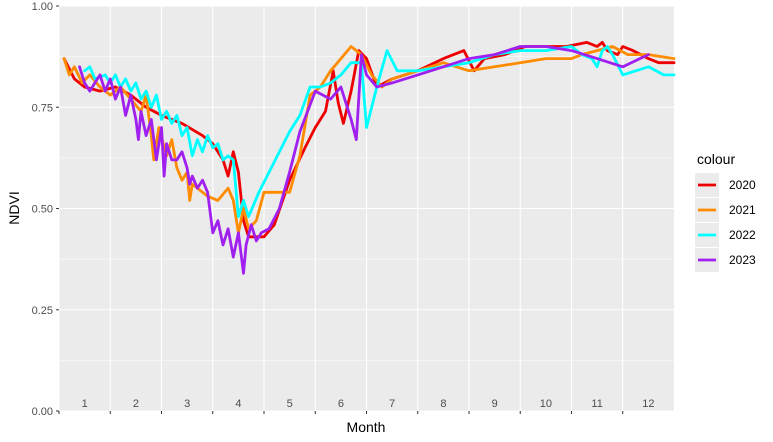  What do you see at coordinates (392, 404) in the screenshot?
I see `month-label: 7` at bounding box center [392, 404].